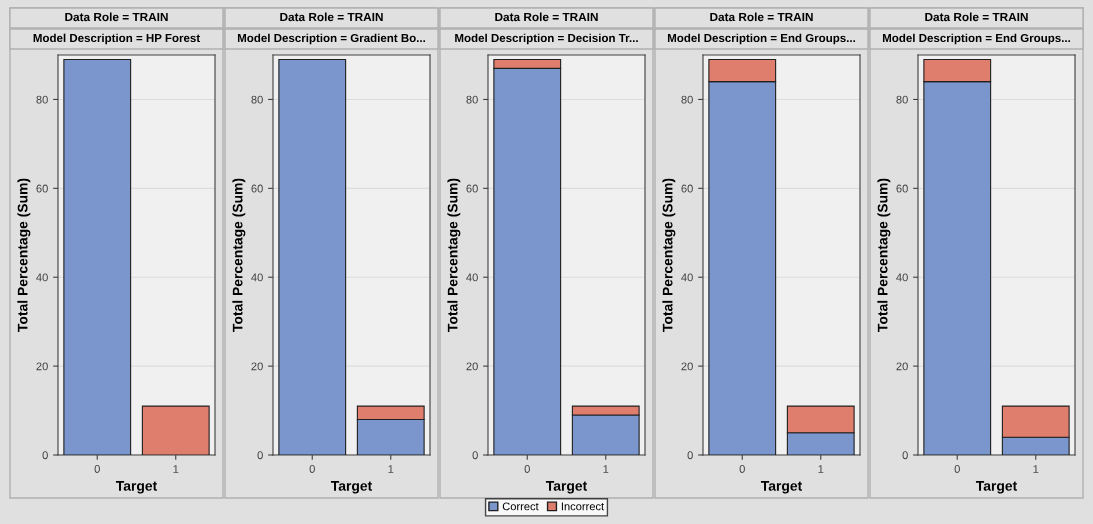 The width and height of the screenshot is (1093, 524). I want to click on legend-label: Incorrect, so click(583, 506).